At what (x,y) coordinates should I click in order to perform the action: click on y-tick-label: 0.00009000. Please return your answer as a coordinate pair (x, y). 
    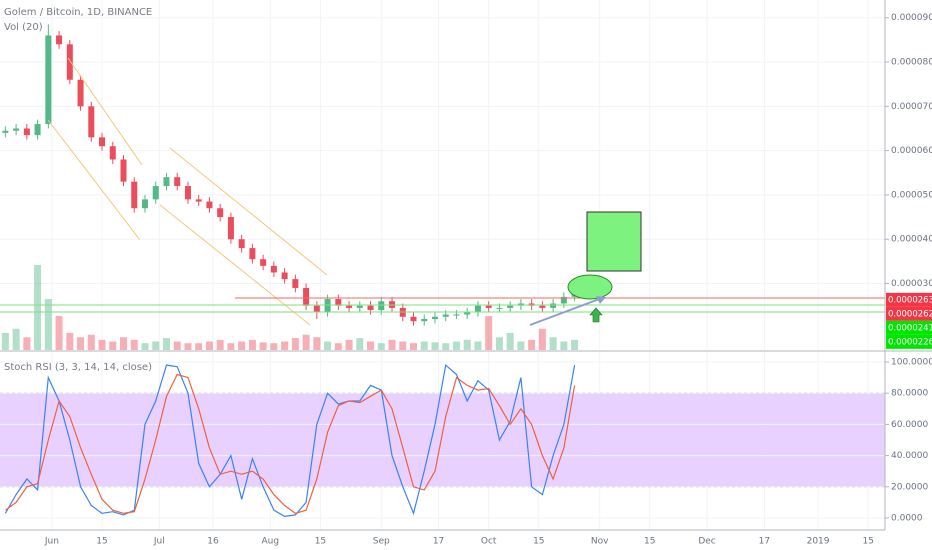
    Looking at the image, I should click on (911, 18).